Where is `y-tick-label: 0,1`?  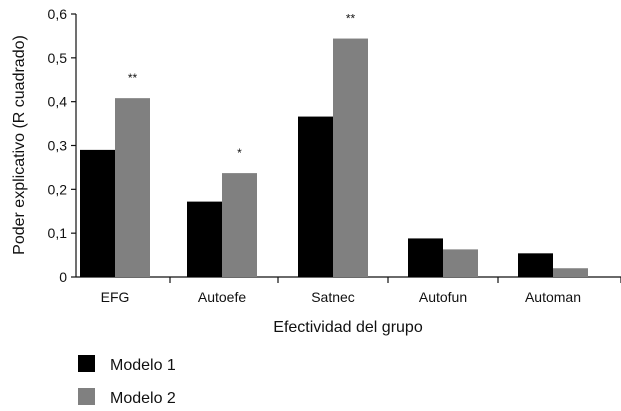
y-tick-label: 0,1 is located at coordinates (58, 233).